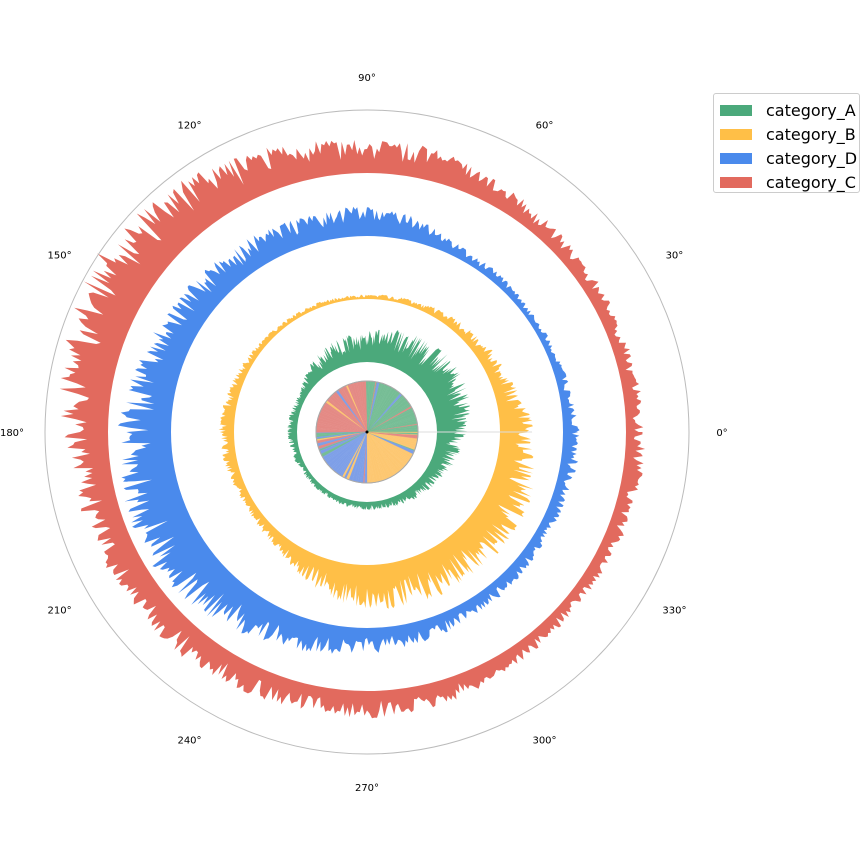  Describe the element at coordinates (12, 433) in the screenshot. I see `angle-tick-label: 180°` at that location.